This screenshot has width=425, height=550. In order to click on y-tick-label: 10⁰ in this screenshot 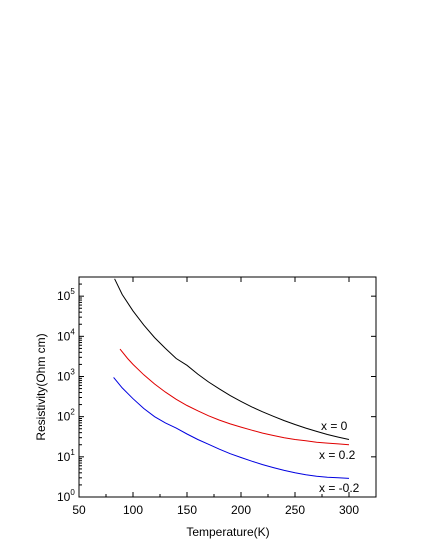, I will do `click(66, 496)`.